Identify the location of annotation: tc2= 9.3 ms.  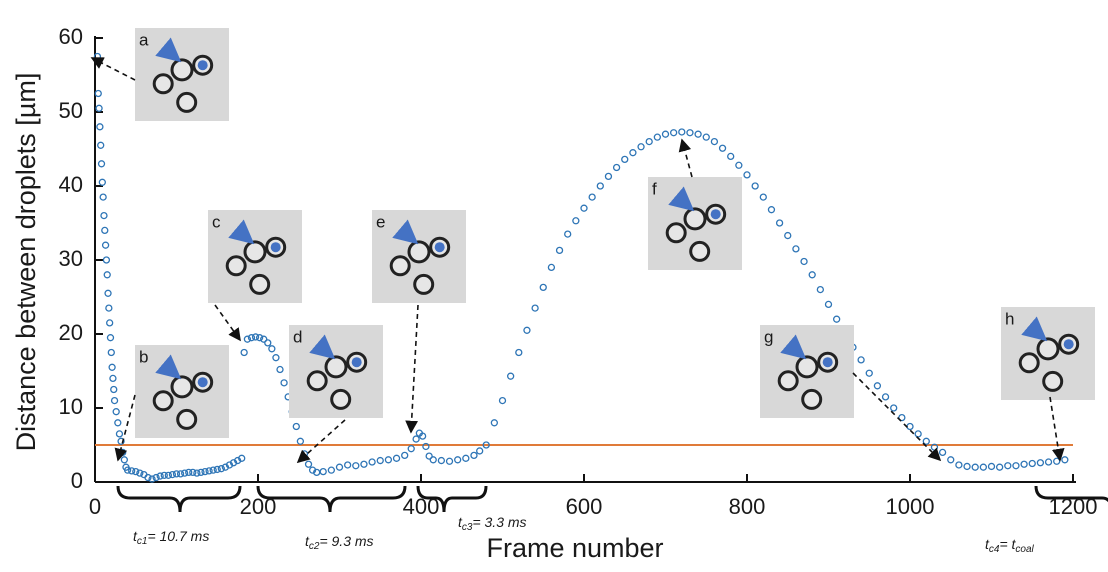
(339, 542).